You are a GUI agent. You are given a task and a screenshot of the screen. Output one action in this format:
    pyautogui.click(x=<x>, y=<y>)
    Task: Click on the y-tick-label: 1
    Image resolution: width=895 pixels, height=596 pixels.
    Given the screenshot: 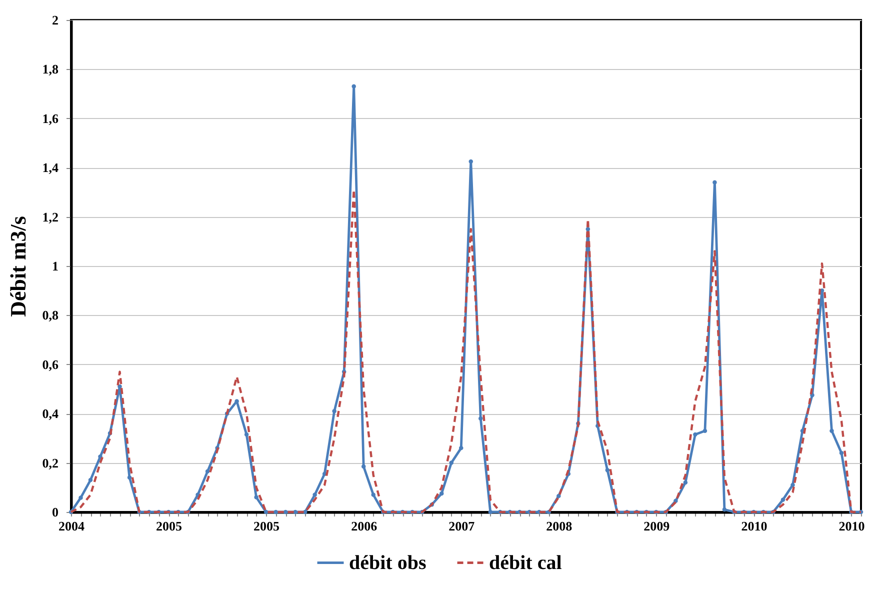 What is the action you would take?
    pyautogui.click(x=55, y=266)
    